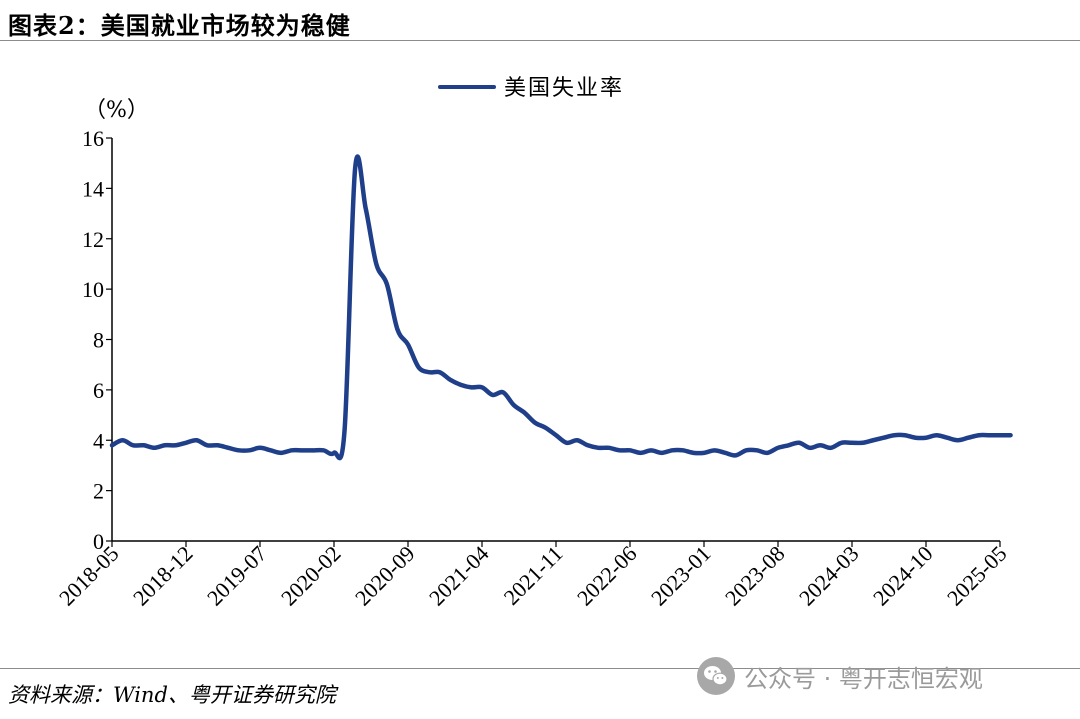 The width and height of the screenshot is (1080, 719). Describe the element at coordinates (829, 576) in the screenshot. I see `x-tick-label: 2024-03` at that location.